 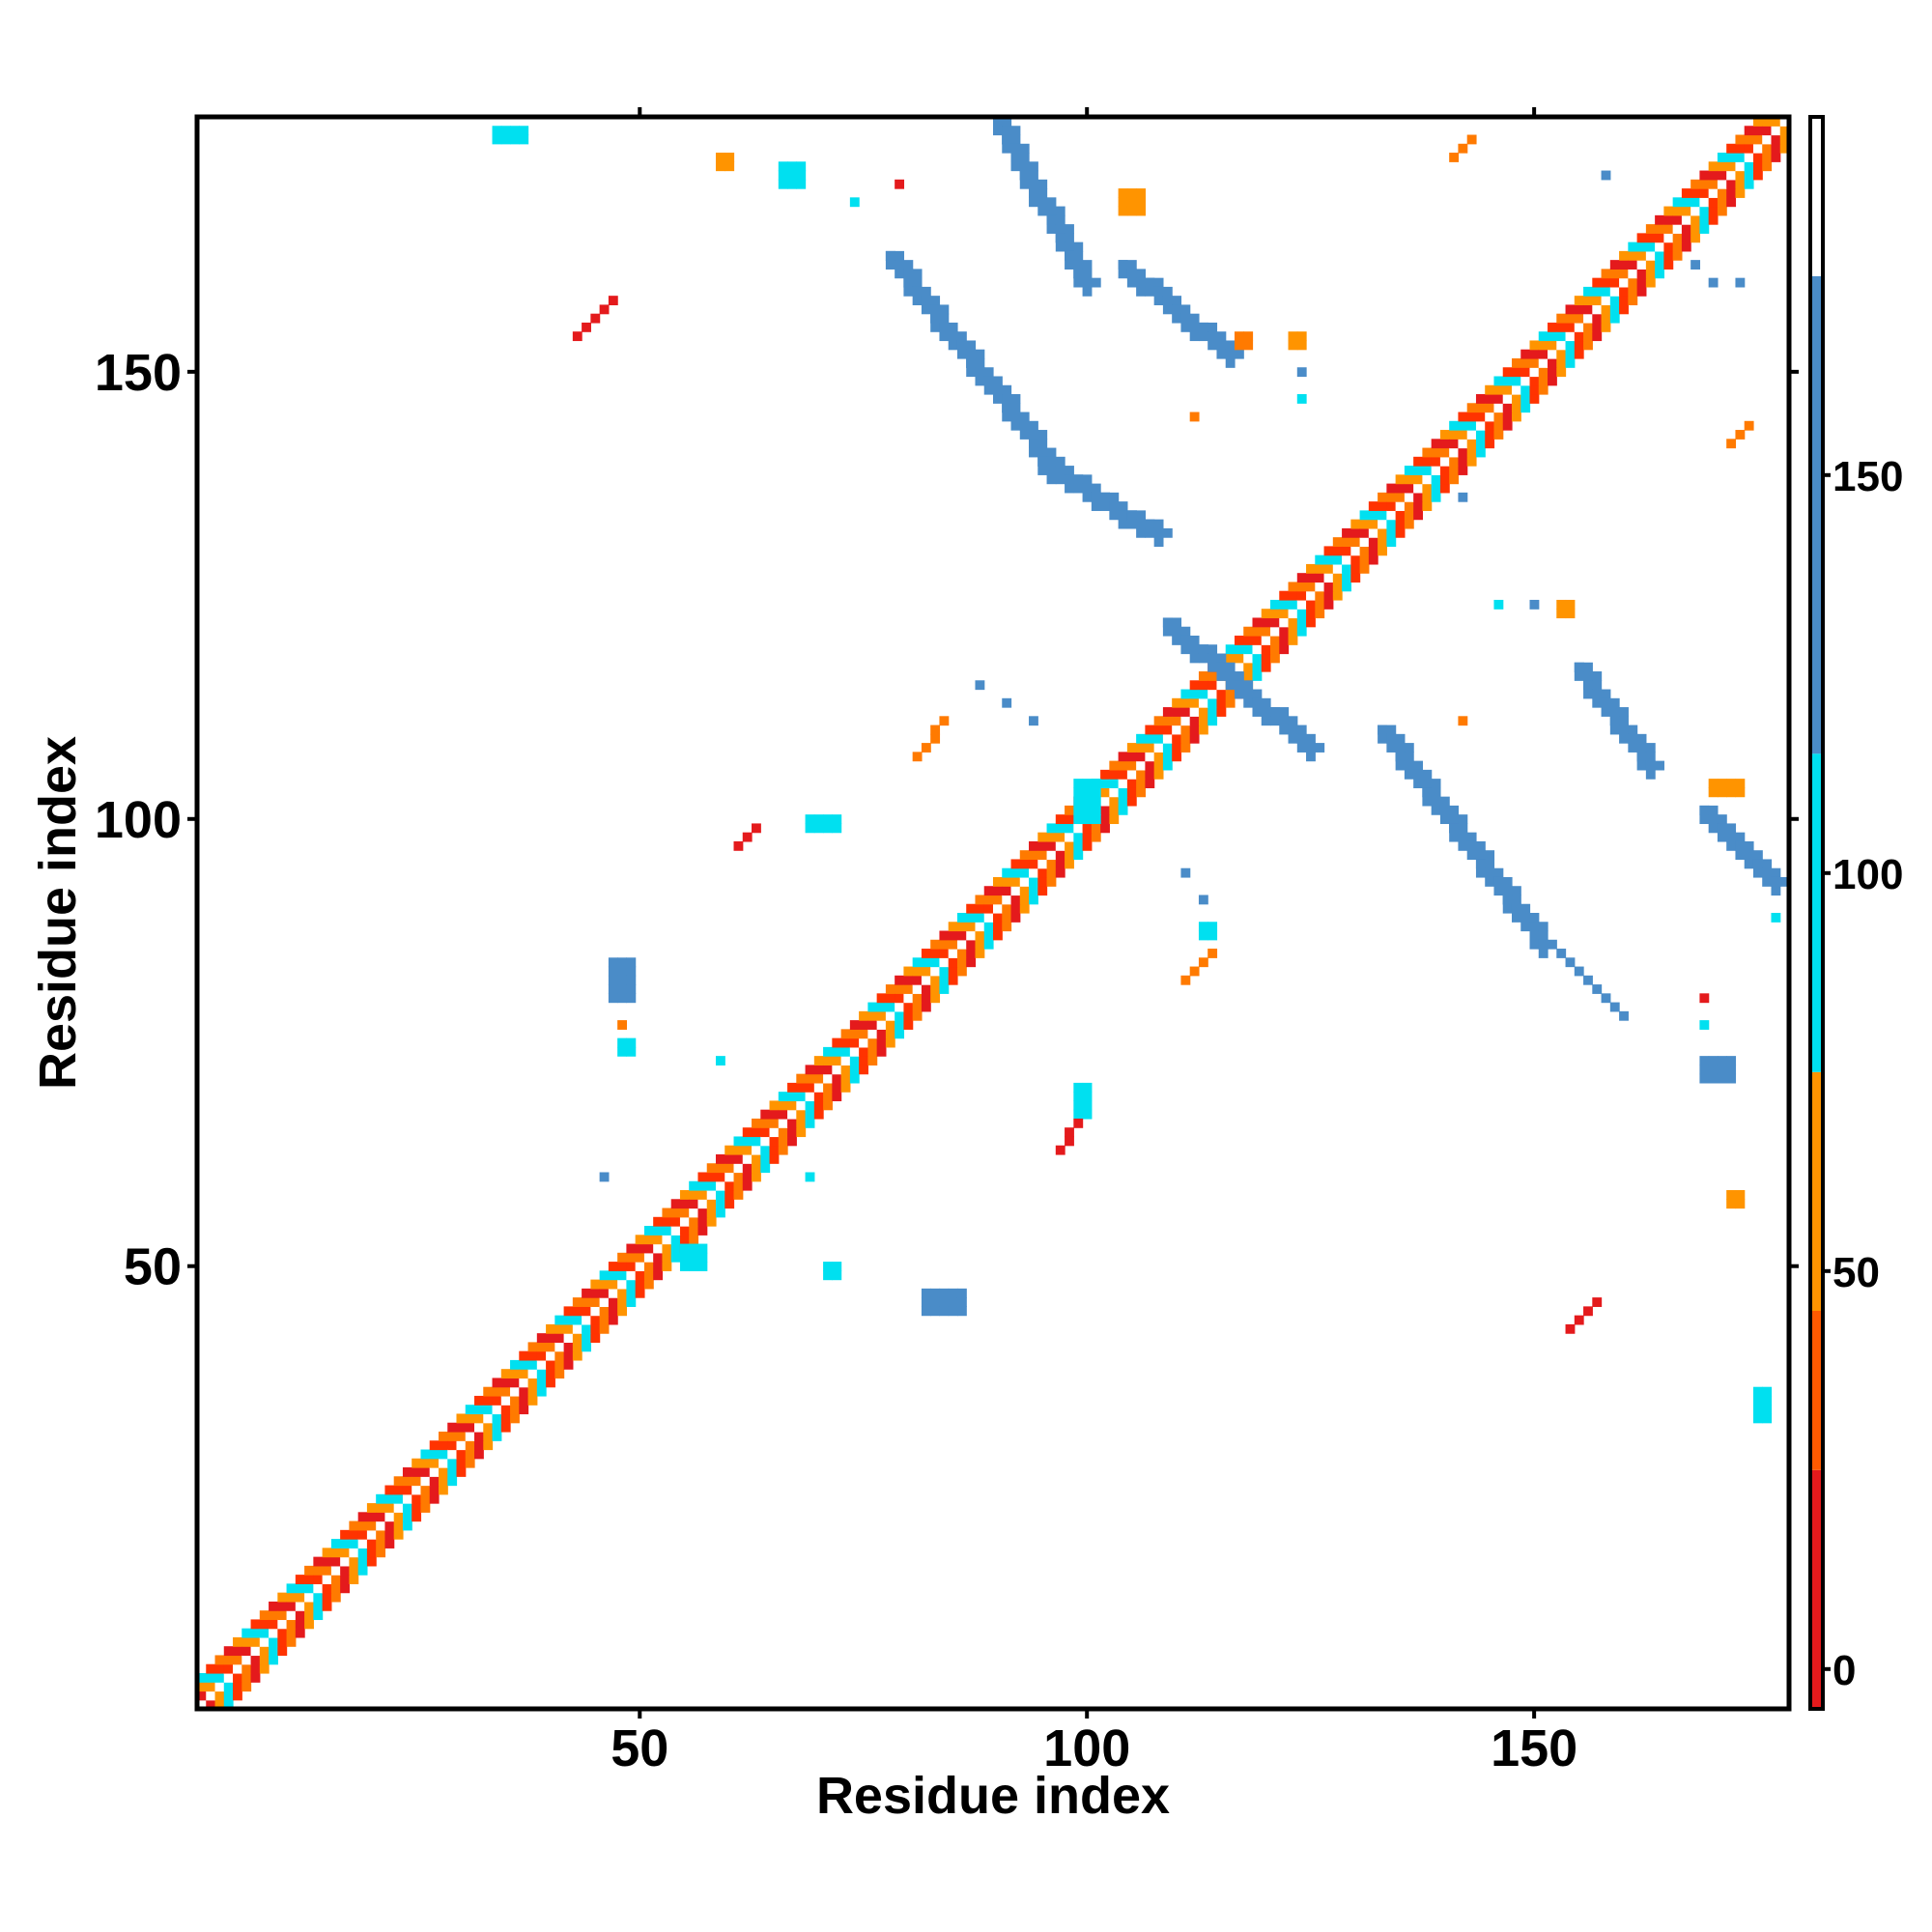 What do you see at coordinates (1069, 1132) in the screenshot?
I see `contact-line-cell` at bounding box center [1069, 1132].